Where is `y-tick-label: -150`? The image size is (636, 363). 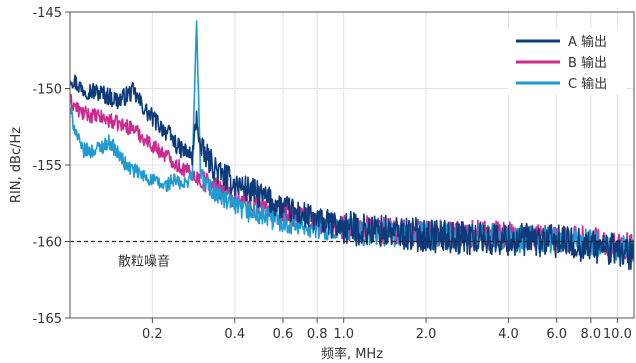 y-tick-label: -150 is located at coordinates (47, 90).